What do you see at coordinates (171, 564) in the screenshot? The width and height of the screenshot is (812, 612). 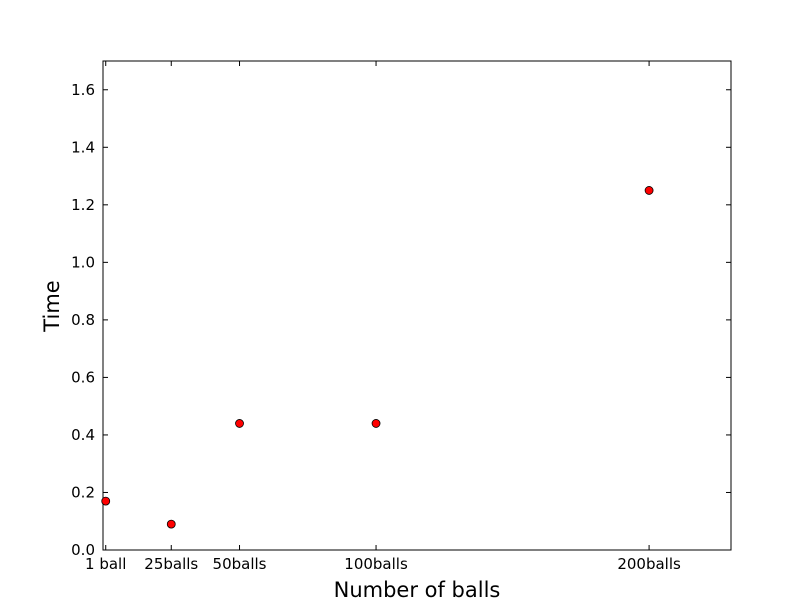 I see `x-tick-label: 25balls` at bounding box center [171, 564].